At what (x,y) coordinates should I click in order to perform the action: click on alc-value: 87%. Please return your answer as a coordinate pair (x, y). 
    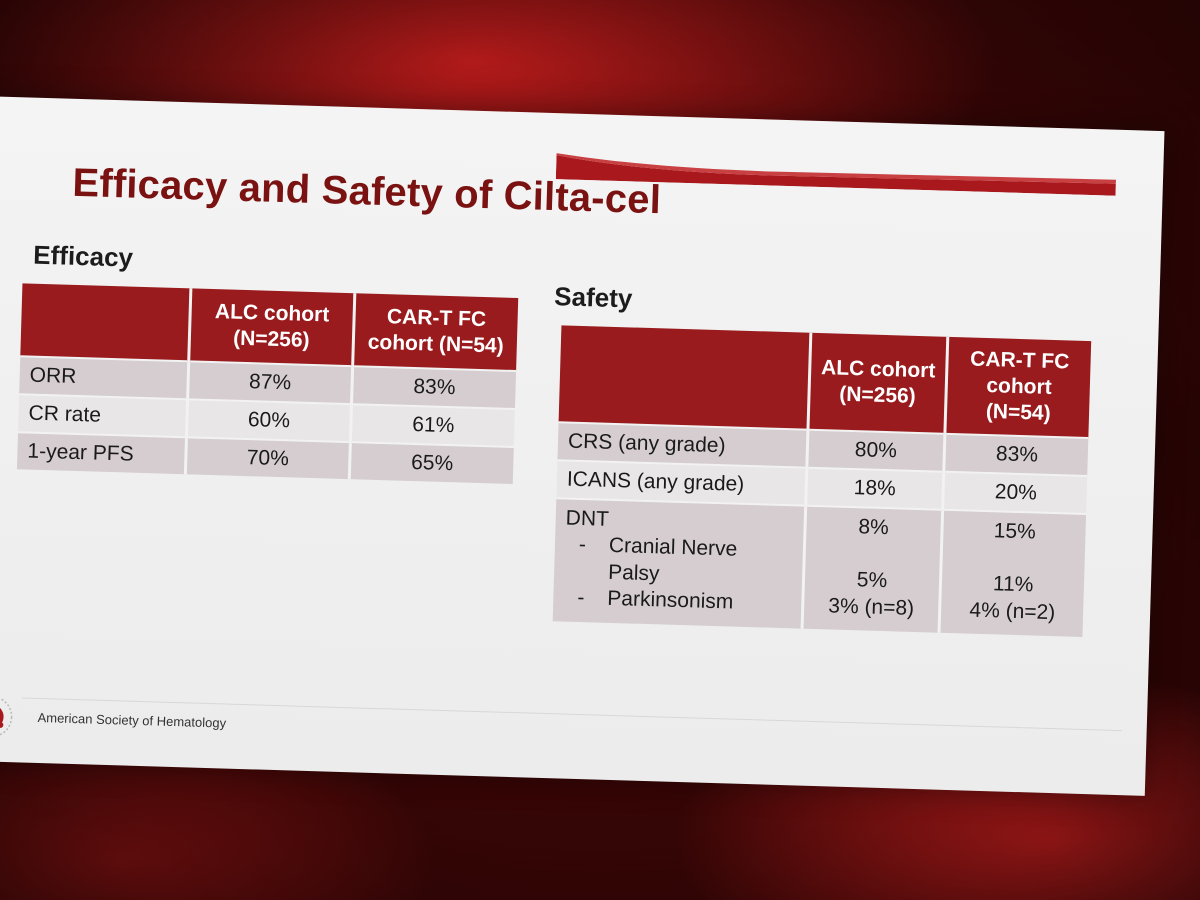
    Looking at the image, I should click on (270, 383).